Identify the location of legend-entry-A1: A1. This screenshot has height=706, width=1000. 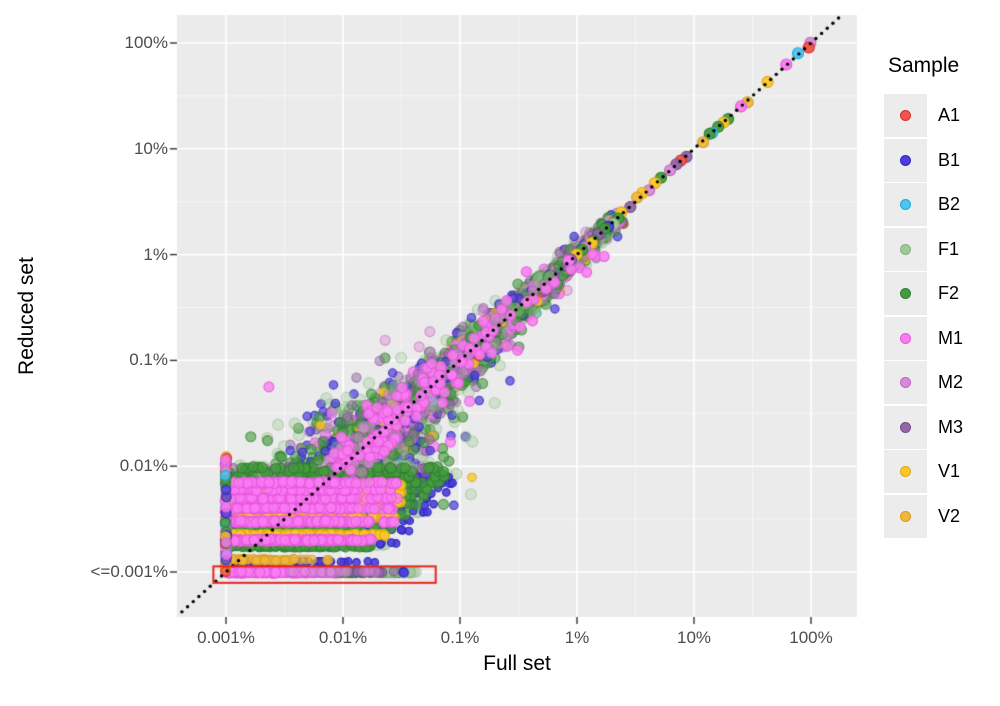
(942, 115).